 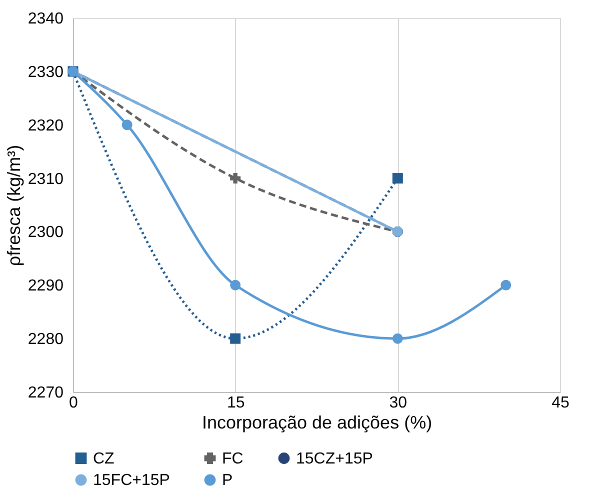 What do you see at coordinates (46, 286) in the screenshot?
I see `y-tick-label: 2290` at bounding box center [46, 286].